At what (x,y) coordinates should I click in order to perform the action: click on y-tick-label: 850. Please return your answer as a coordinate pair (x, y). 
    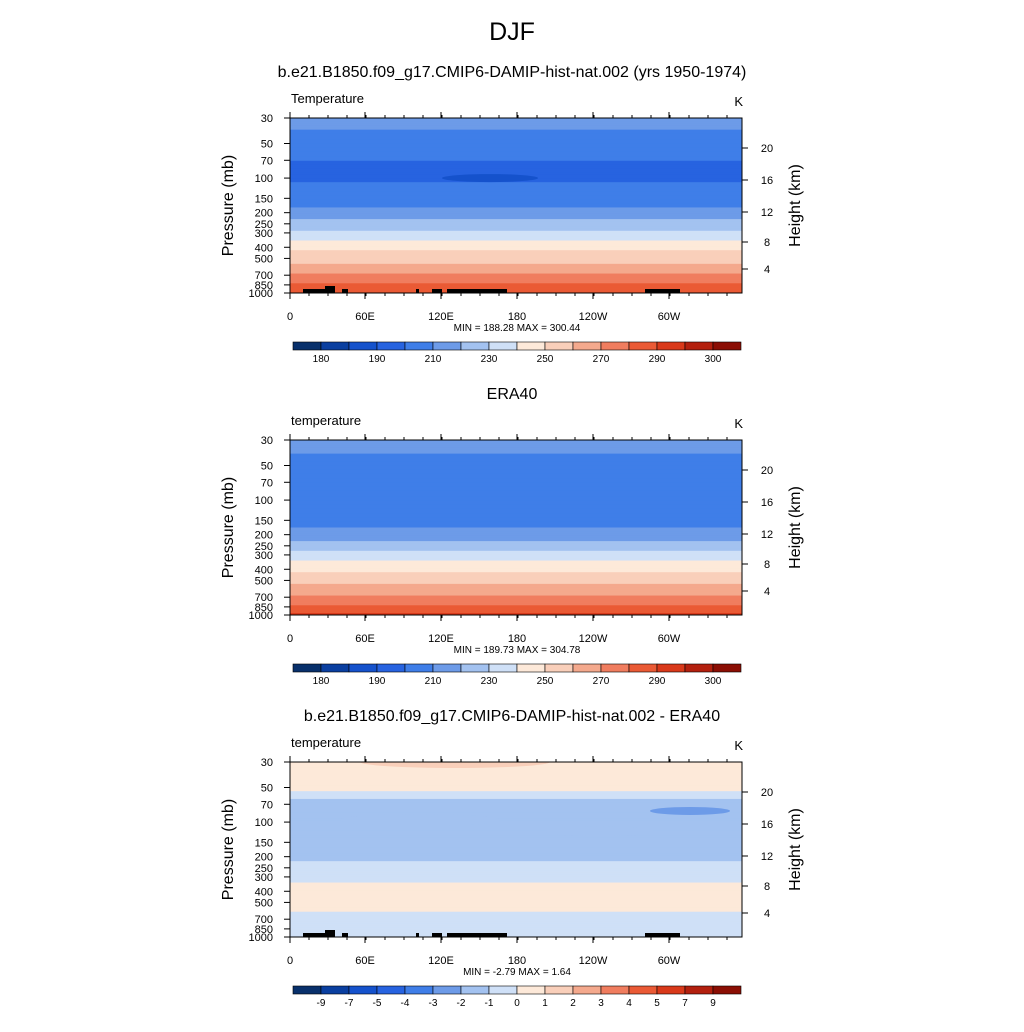
    Looking at the image, I should click on (264, 930).